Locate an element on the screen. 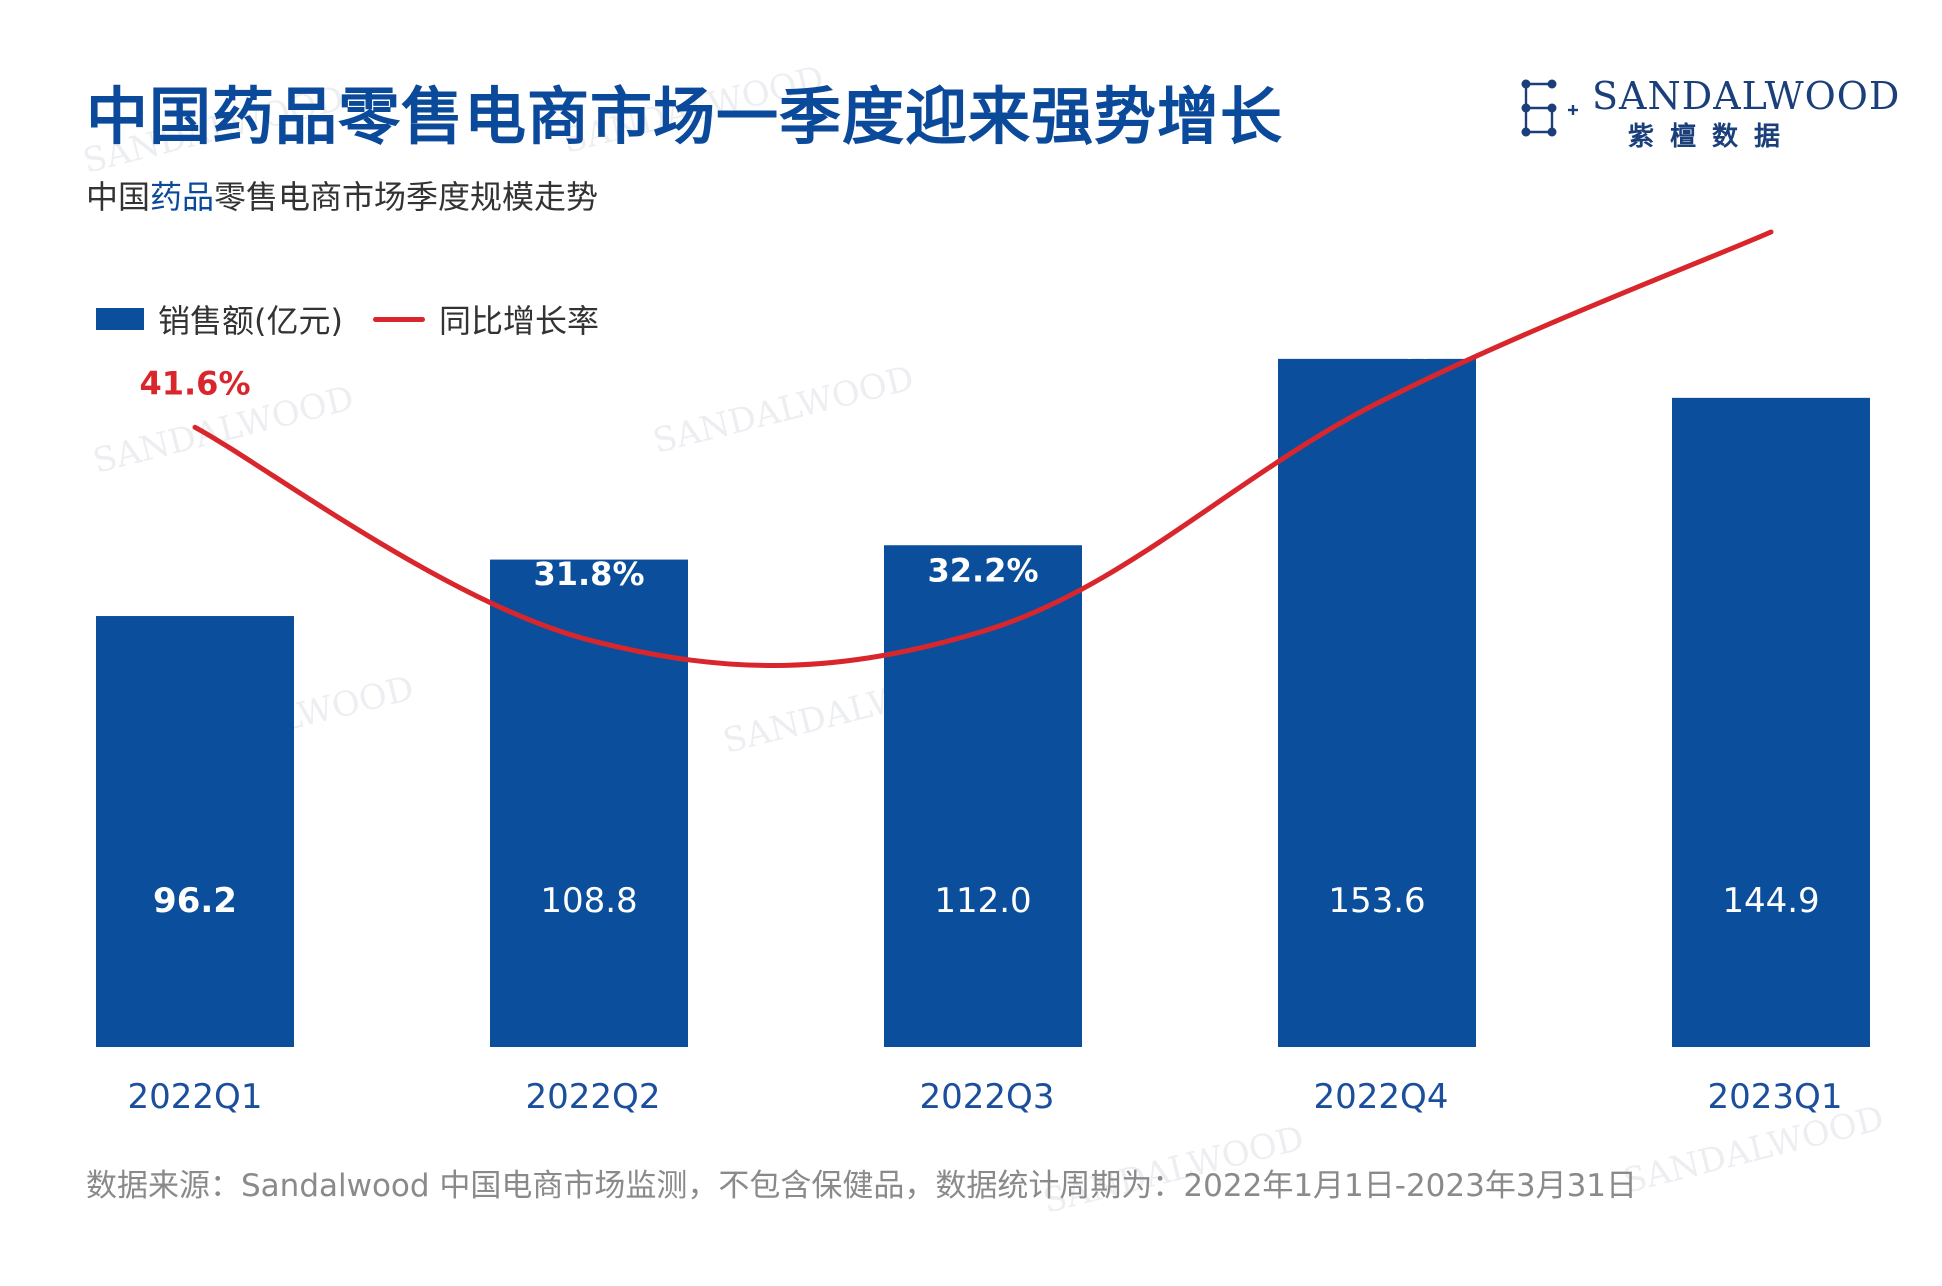 The width and height of the screenshot is (1942, 1286). legend-line-swatch is located at coordinates (398, 319).